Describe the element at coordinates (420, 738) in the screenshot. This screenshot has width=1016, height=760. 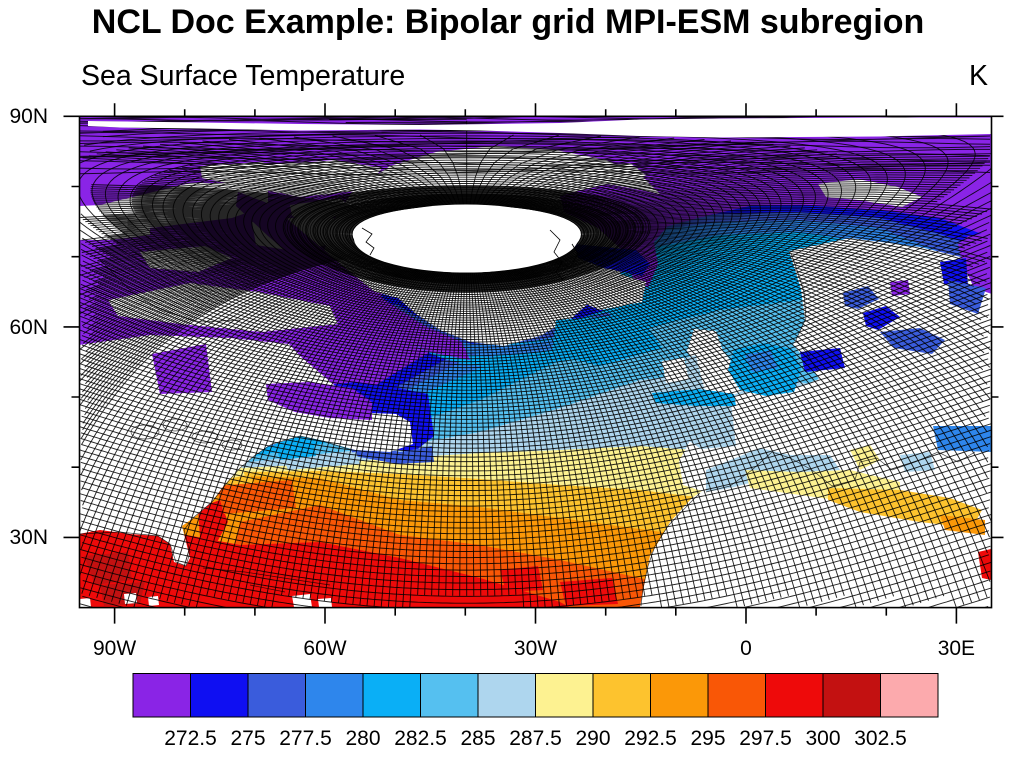
I see `svg-text: 282.5` at that location.